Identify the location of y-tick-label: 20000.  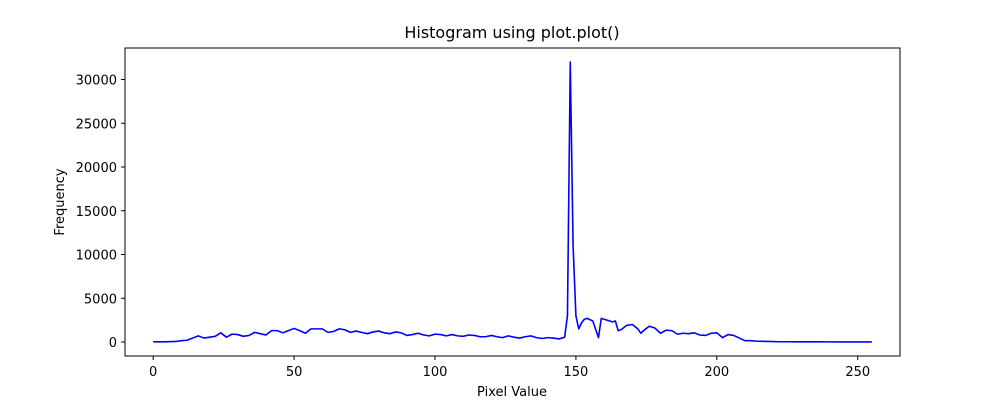
(96, 168).